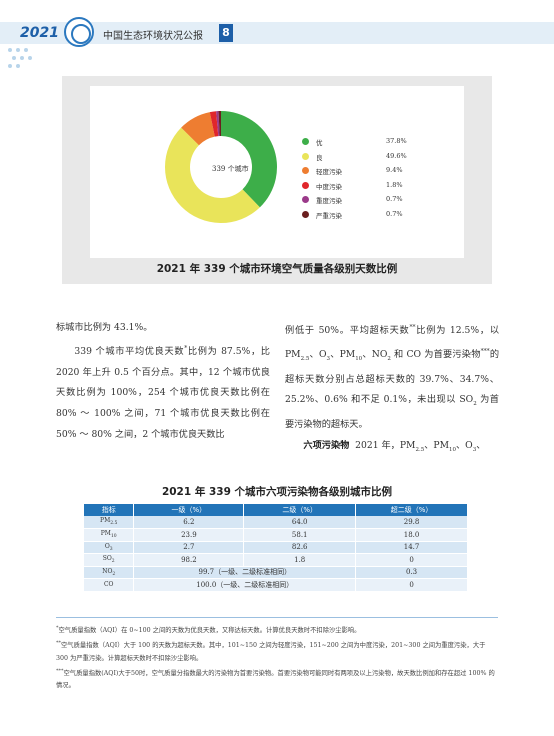 This screenshot has height=736, width=554. Describe the element at coordinates (79, 32) in the screenshot. I see `header-logo-icon` at that location.